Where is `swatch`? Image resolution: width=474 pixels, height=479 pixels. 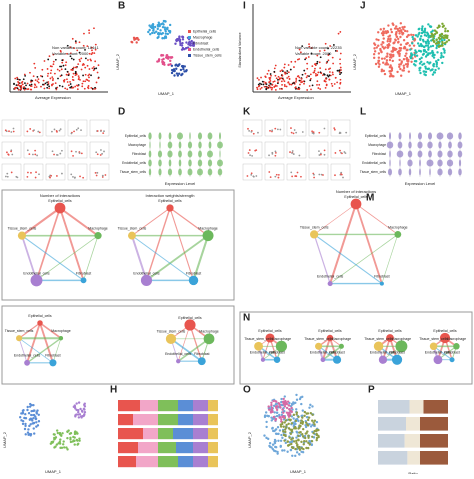
swatch is located at coordinates (189, 31).